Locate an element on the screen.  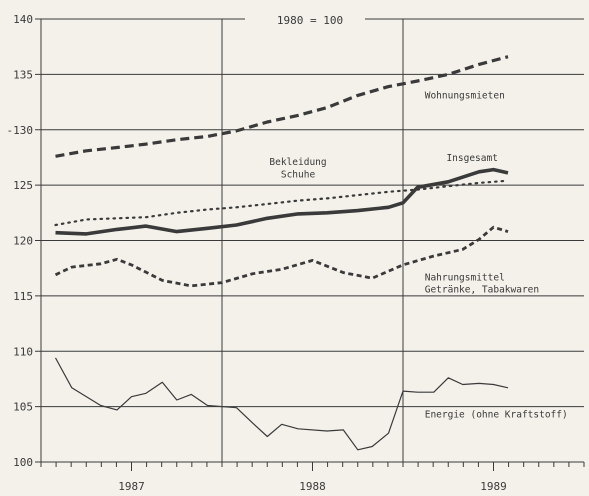
chart-title: 1980 = 100 is located at coordinates (310, 20).